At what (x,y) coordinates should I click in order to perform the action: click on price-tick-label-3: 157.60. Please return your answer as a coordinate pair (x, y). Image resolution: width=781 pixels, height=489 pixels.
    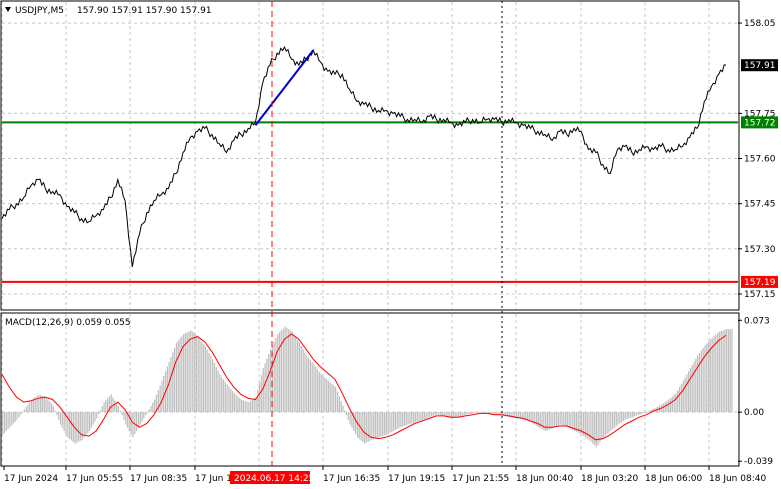
    Looking at the image, I should click on (760, 160).